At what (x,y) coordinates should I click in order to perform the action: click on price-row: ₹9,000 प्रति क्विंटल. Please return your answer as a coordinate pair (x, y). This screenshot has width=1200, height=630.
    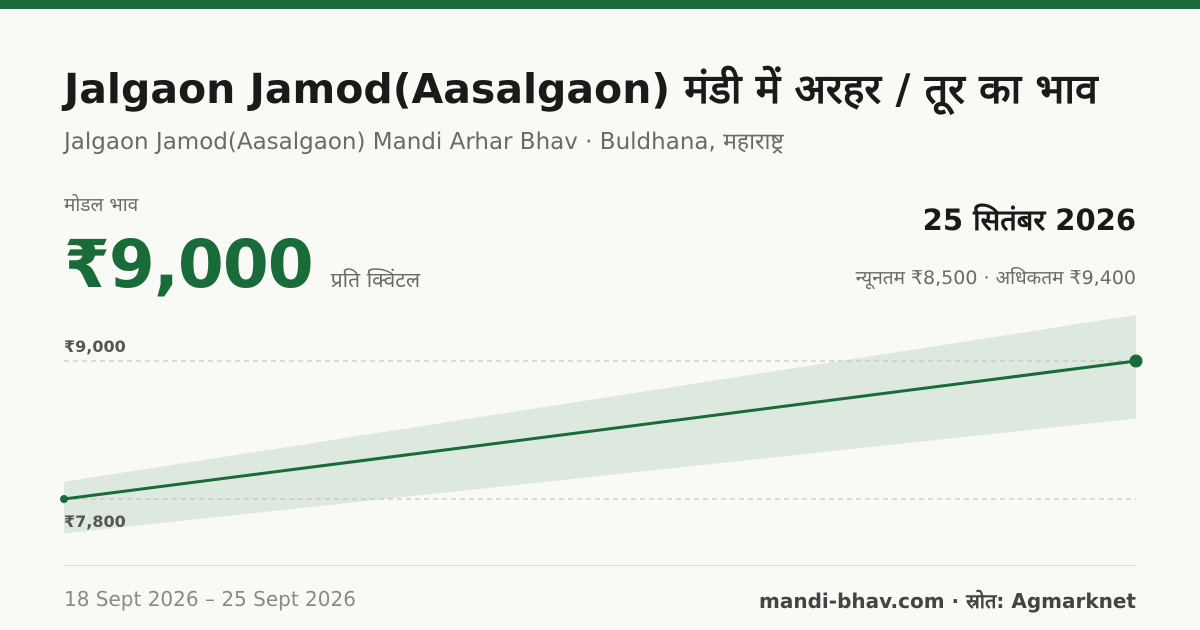
    Looking at the image, I should click on (242, 264).